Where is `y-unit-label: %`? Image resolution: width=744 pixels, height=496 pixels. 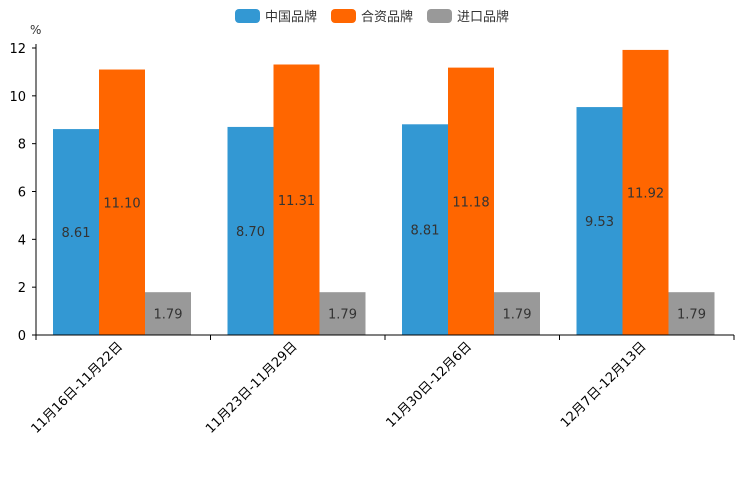
y-unit-label: % is located at coordinates (35, 30).